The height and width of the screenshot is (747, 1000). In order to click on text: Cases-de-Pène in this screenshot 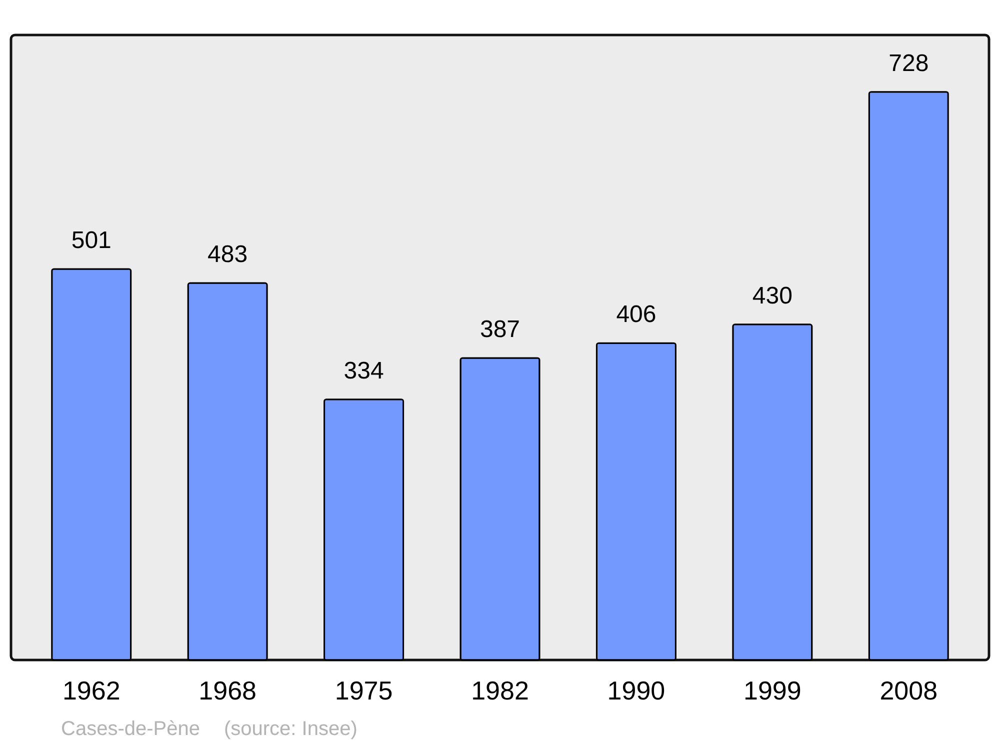, I will do `click(130, 729)`.